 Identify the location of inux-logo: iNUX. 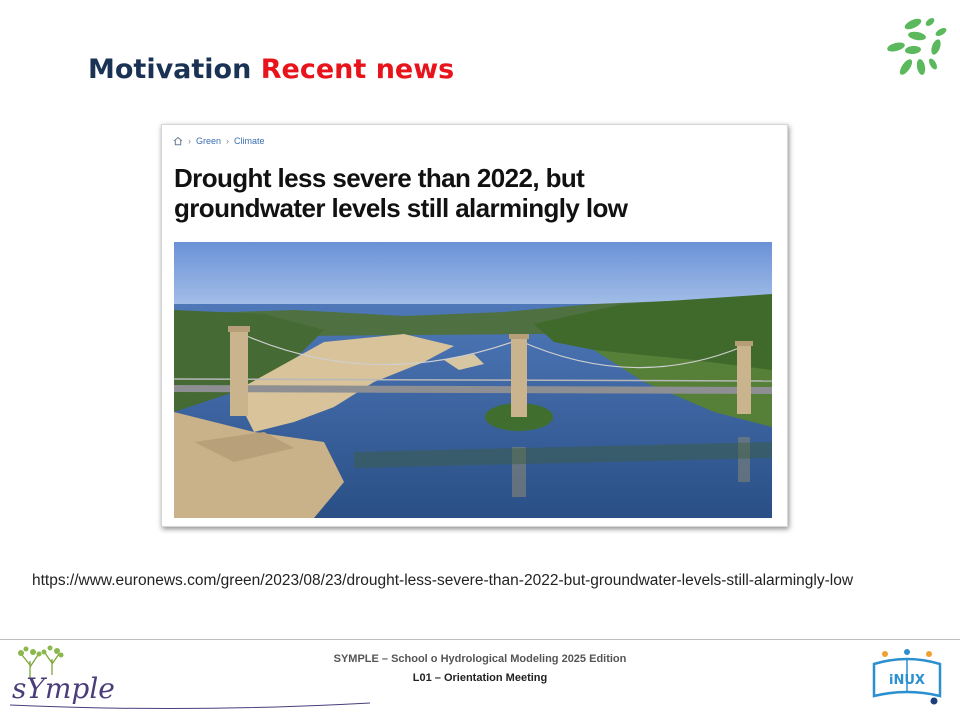
(907, 677).